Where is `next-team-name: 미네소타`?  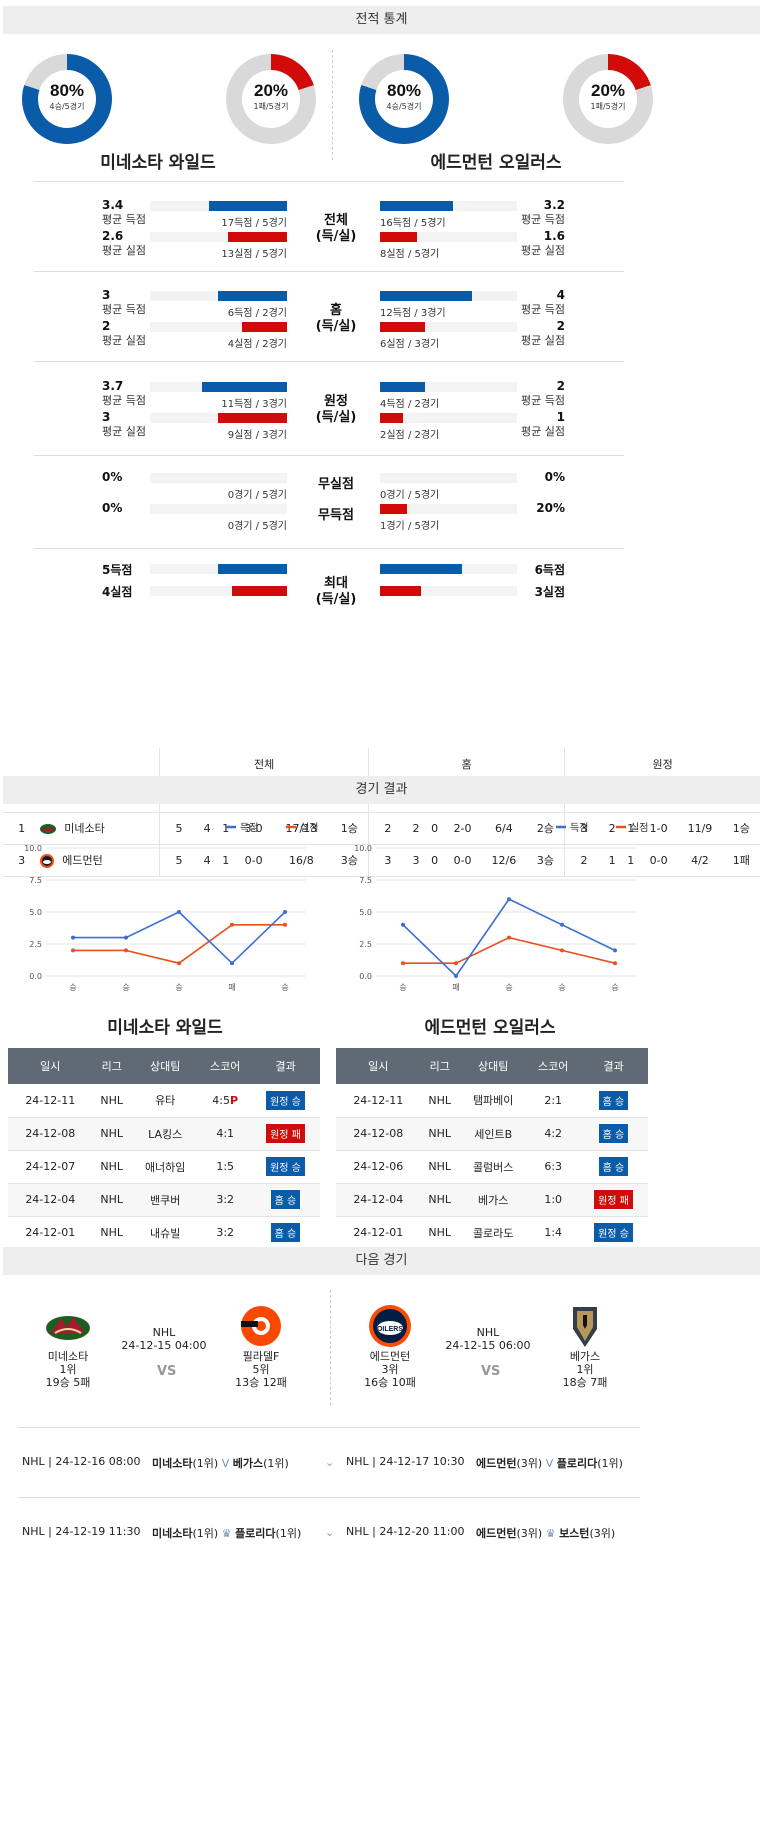 next-team-name: 미네소타 is located at coordinates (68, 1356).